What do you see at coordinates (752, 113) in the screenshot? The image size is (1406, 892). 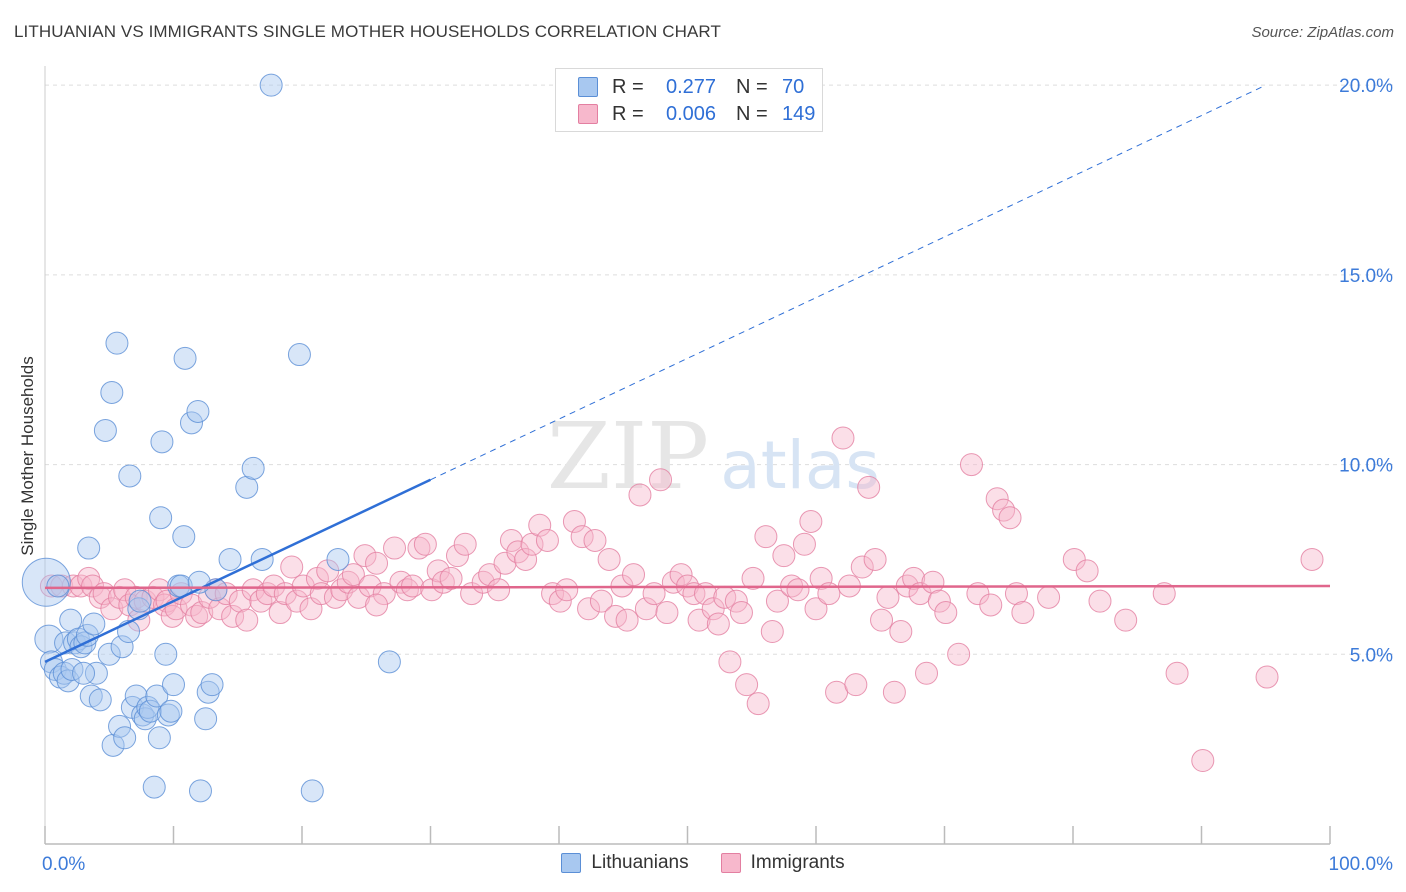 I see `legend-n-label: N =` at bounding box center [752, 113].